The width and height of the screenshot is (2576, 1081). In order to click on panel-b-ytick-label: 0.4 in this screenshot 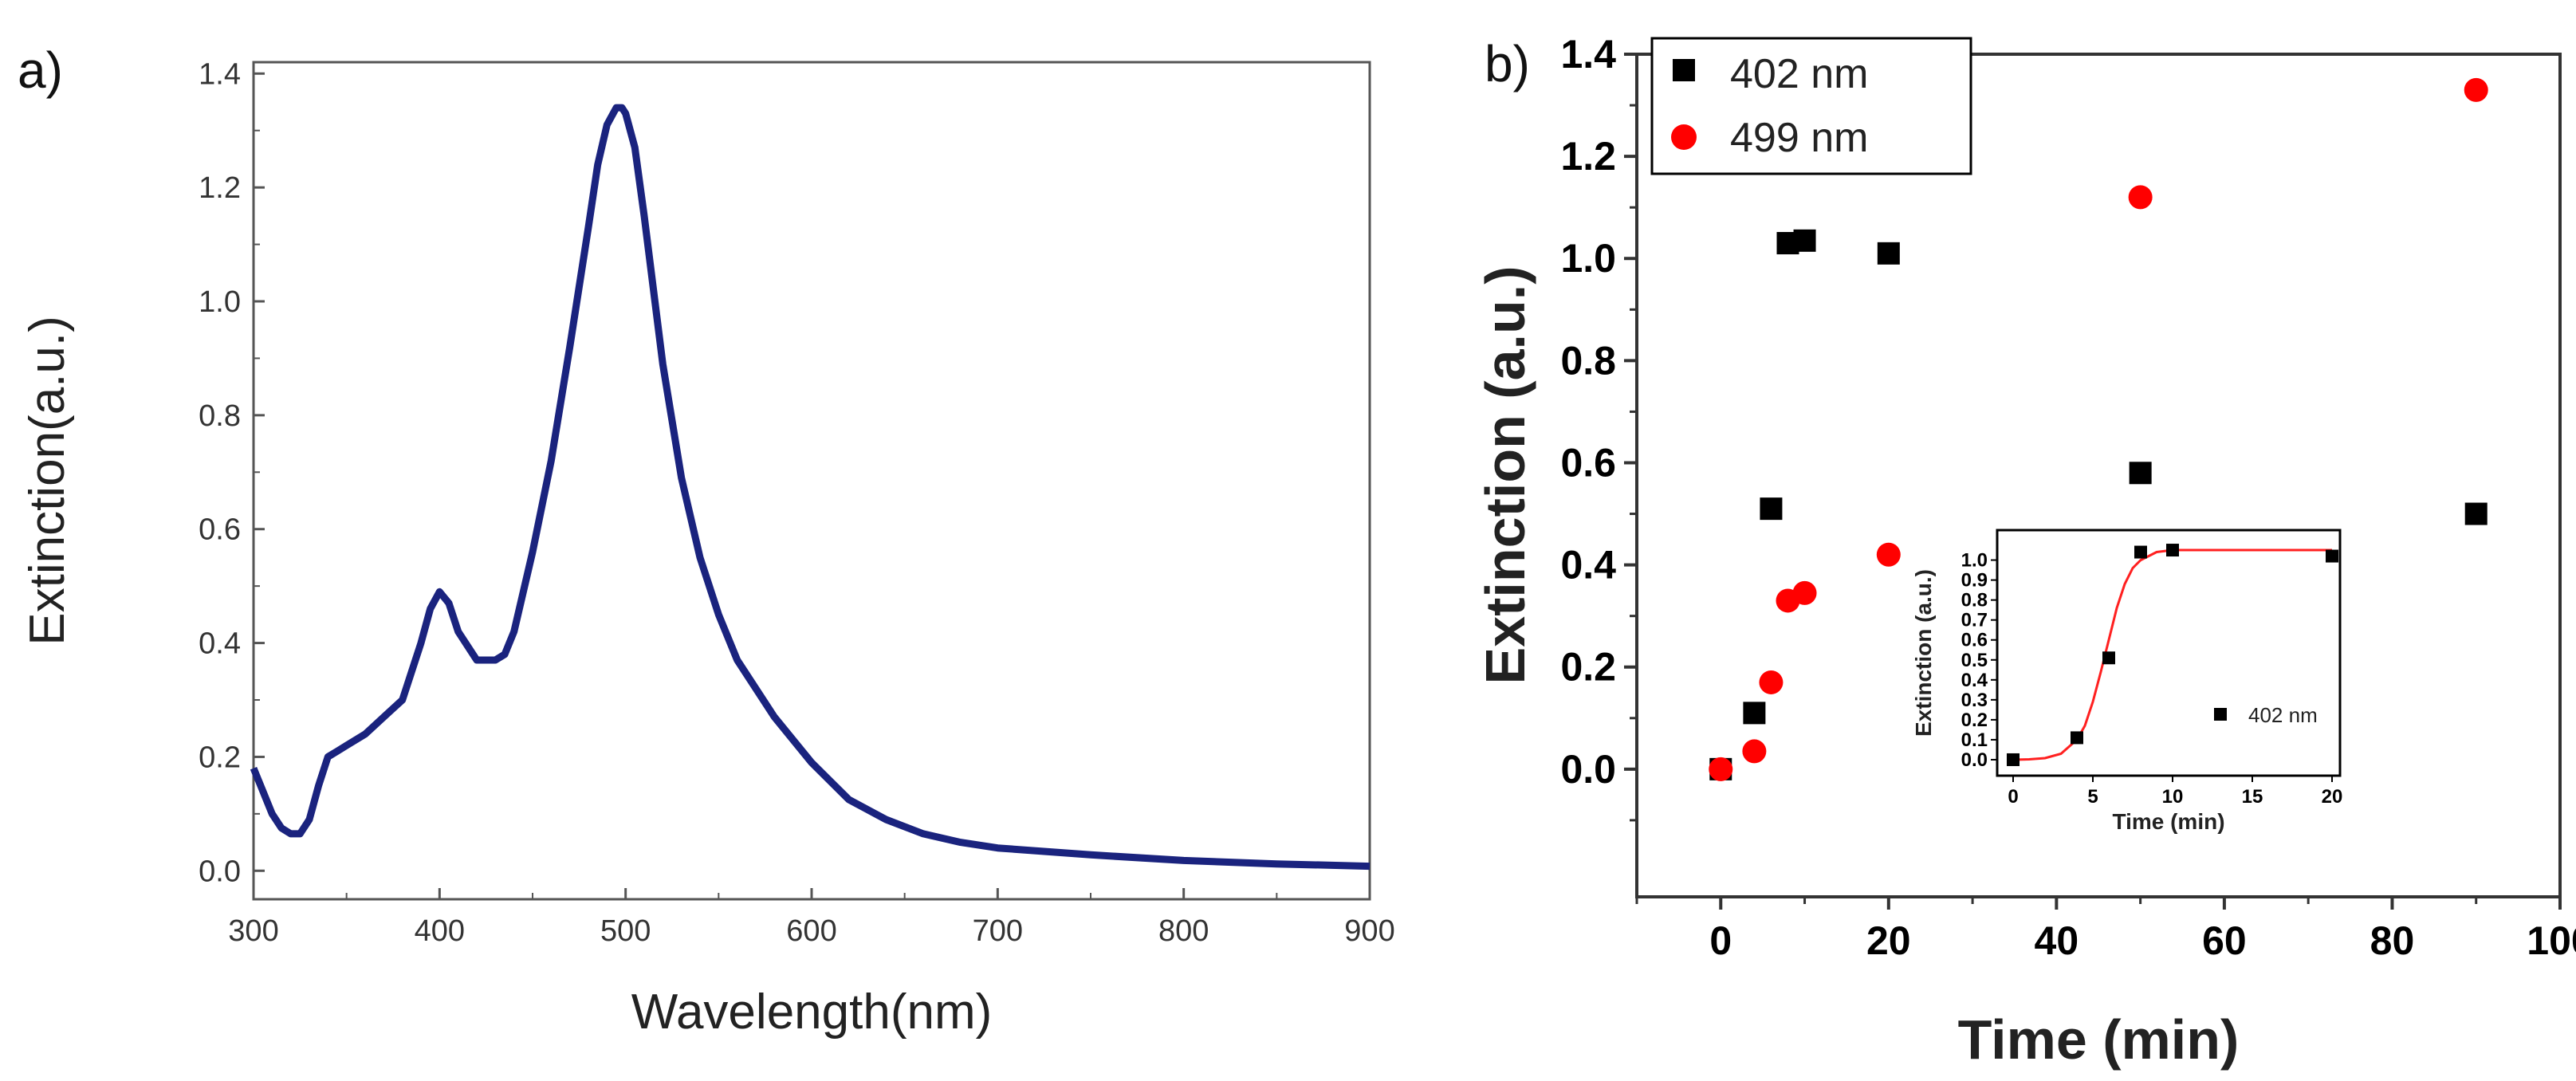, I will do `click(1588, 565)`.